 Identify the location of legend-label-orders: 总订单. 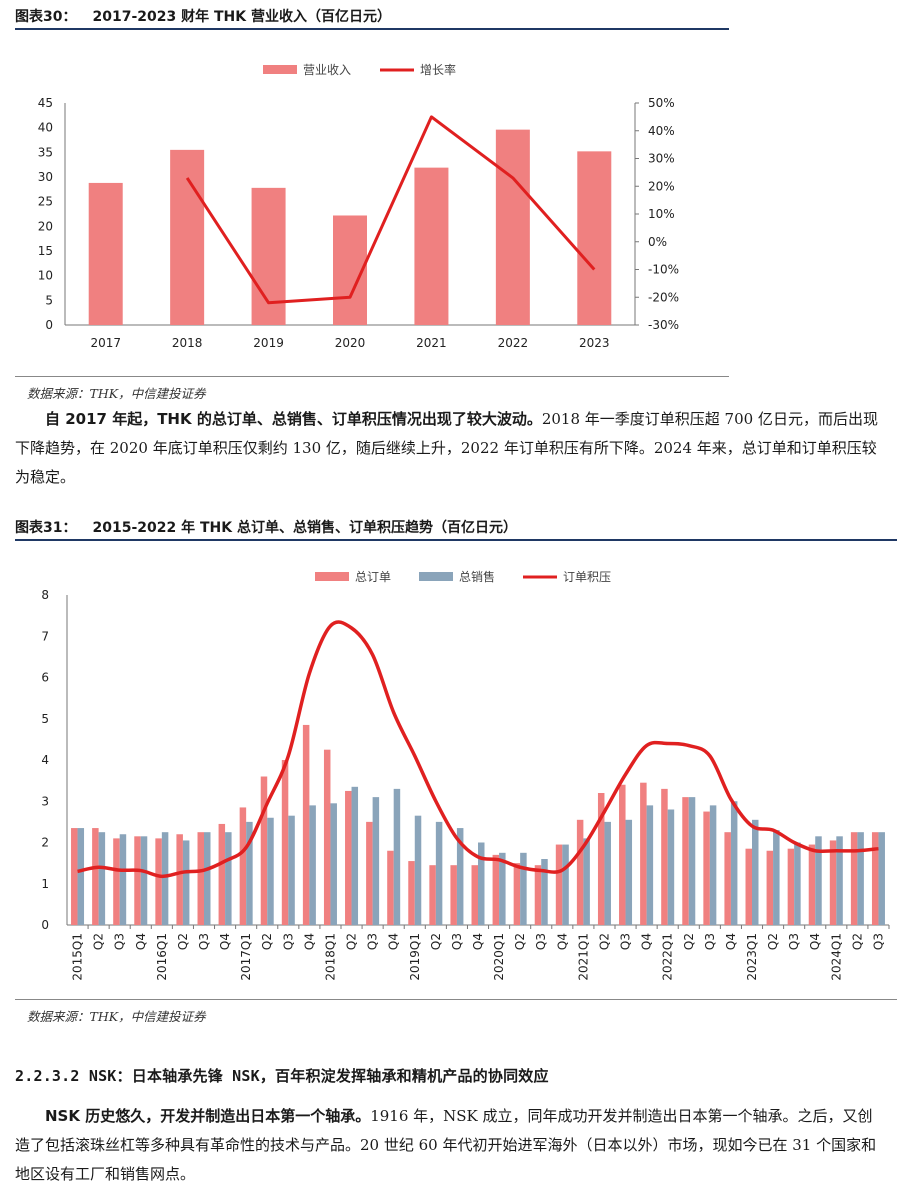
(373, 577).